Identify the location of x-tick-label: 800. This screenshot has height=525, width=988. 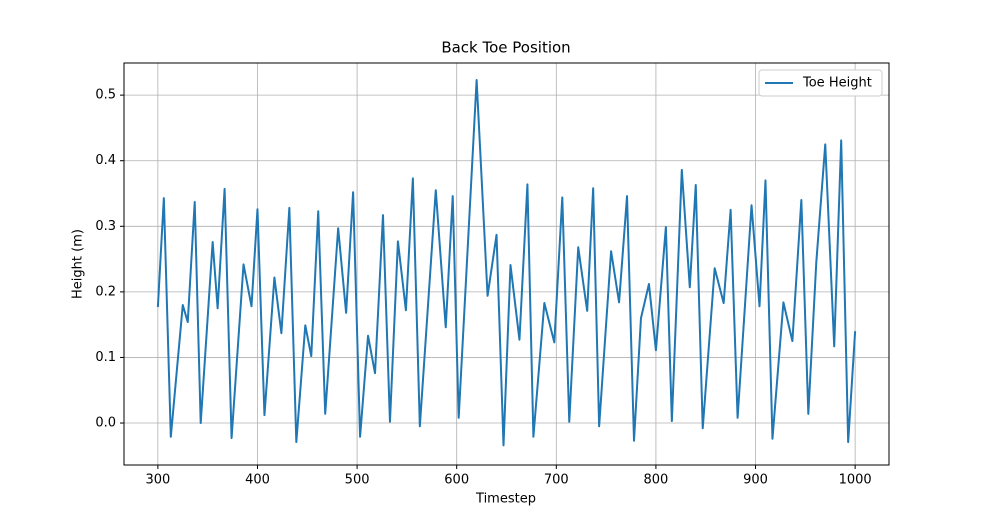
(656, 480).